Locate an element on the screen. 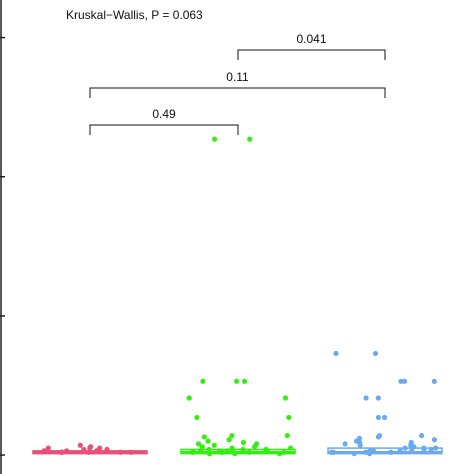 The height and width of the screenshot is (474, 474). annotation: Kruskal−Wallis, P = 0.063 is located at coordinates (134, 15).